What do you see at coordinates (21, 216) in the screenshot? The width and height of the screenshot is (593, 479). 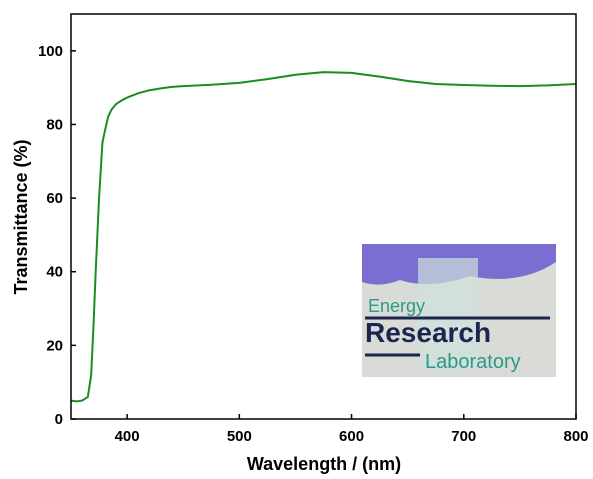 I see `y-axis-label: Transmittance (%)` at bounding box center [21, 216].